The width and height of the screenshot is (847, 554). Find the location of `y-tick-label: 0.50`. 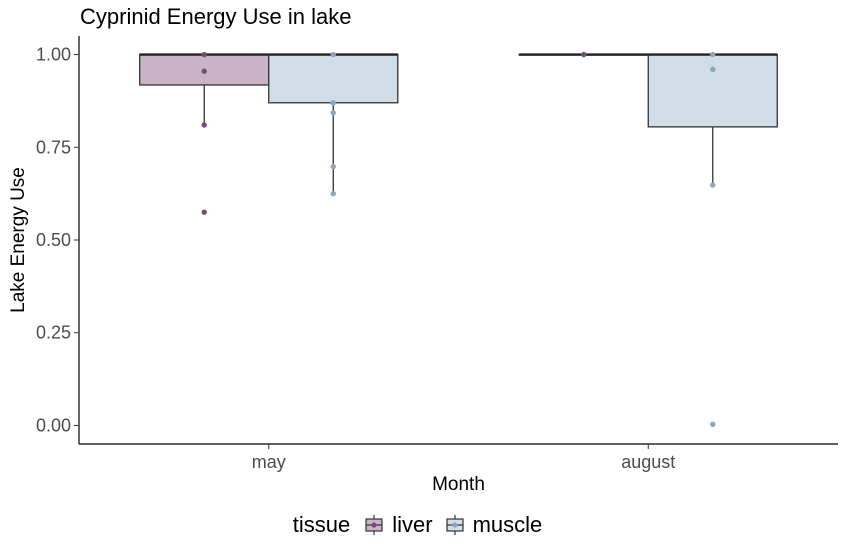

y-tick-label: 0.50 is located at coordinates (53, 240).